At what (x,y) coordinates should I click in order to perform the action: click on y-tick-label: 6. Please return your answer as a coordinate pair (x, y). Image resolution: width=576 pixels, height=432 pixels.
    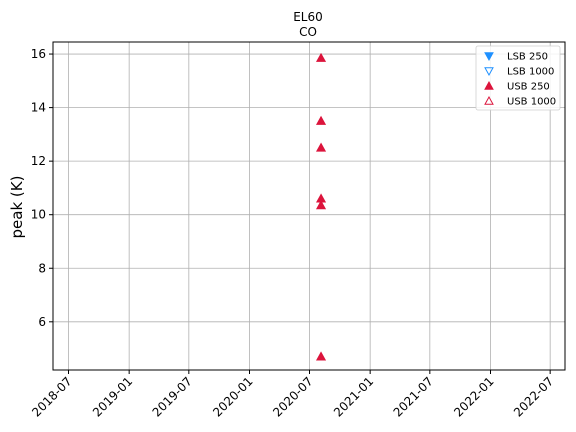
    Looking at the image, I should click on (42, 322).